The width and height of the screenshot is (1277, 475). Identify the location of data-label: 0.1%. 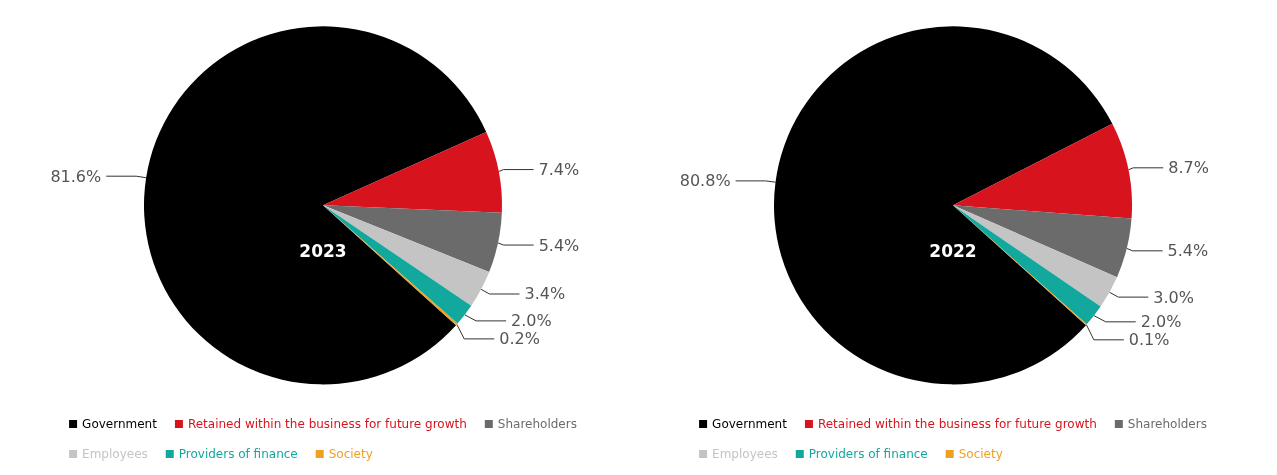
(1149, 340).